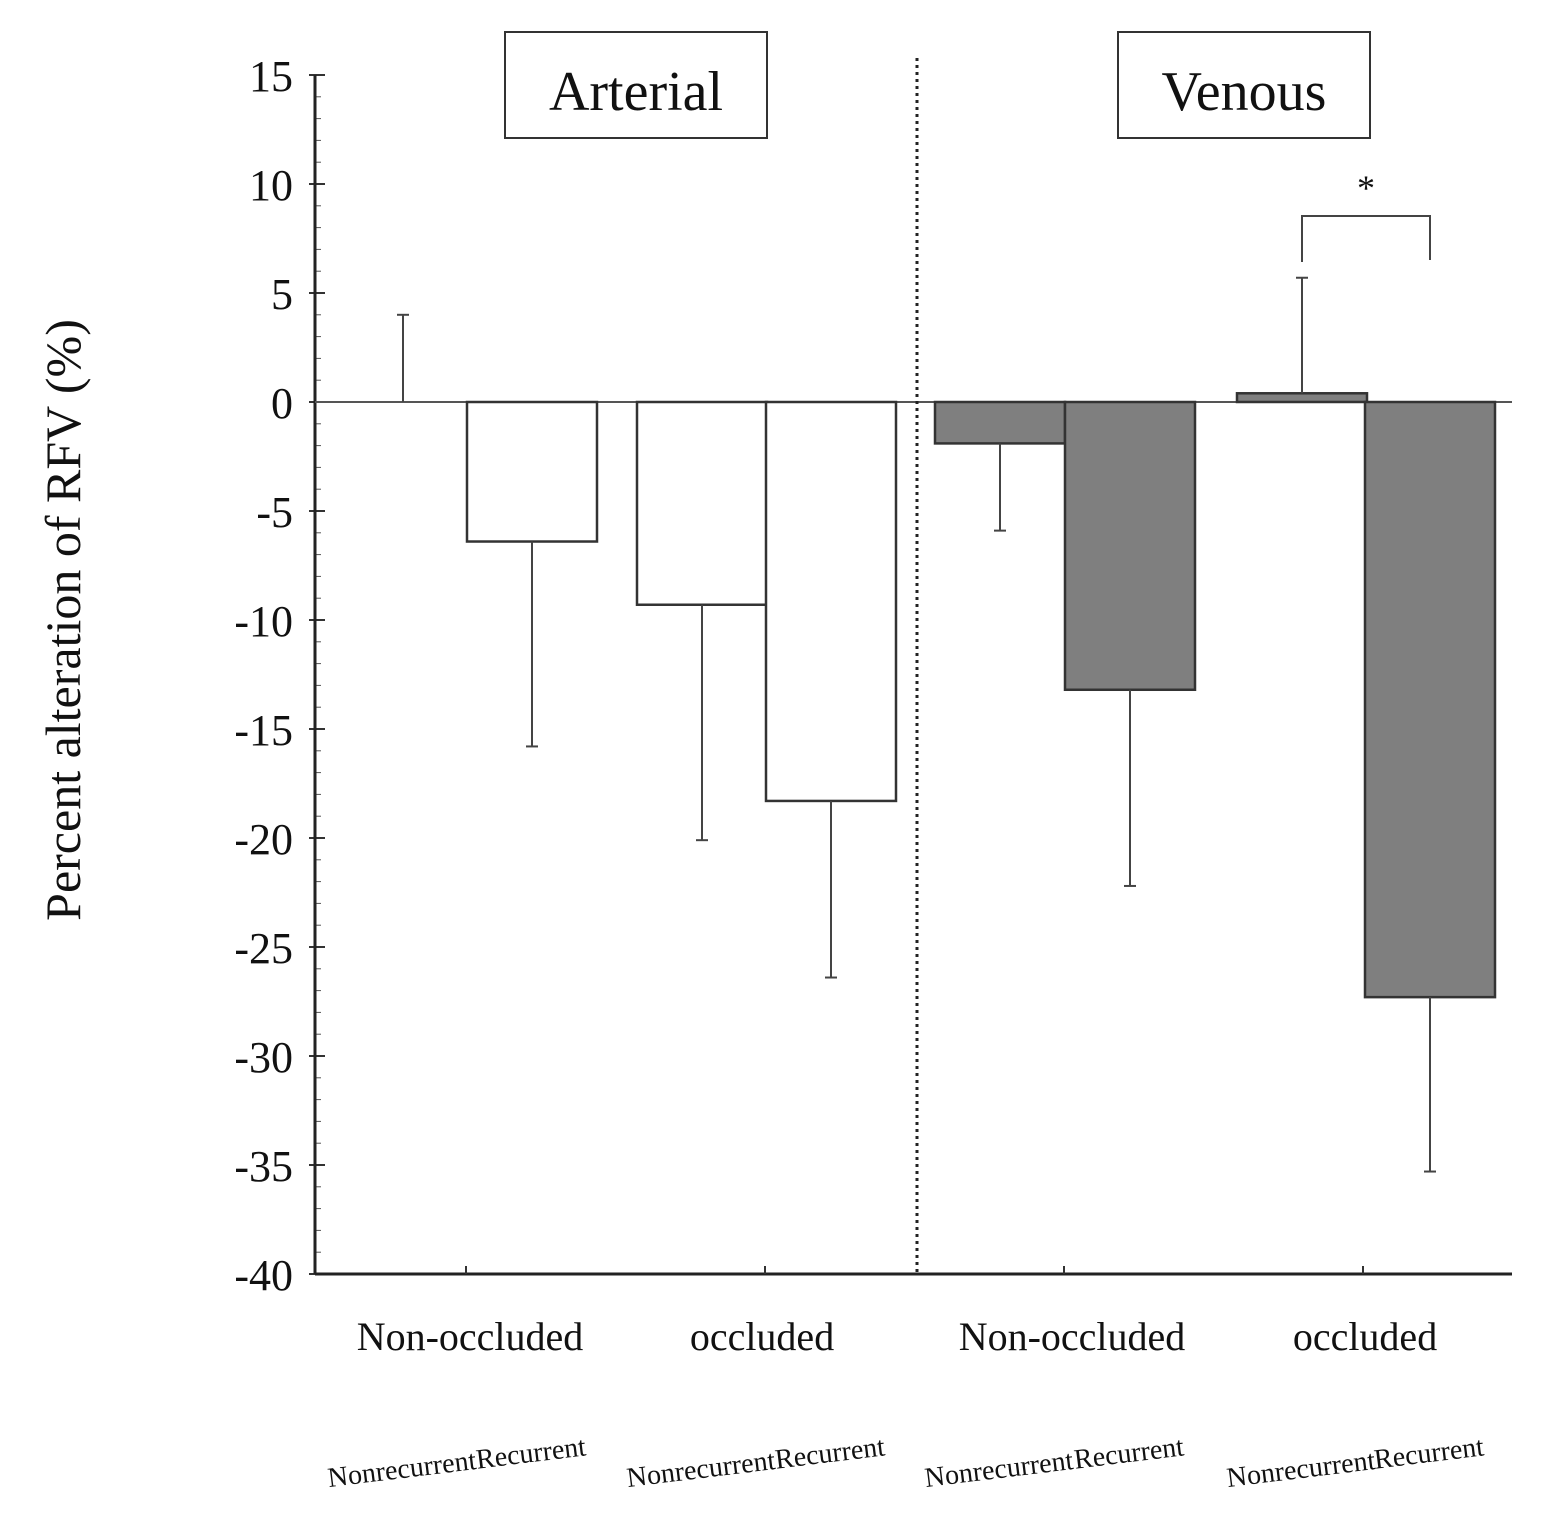  I want to click on y-tick-label: -30, so click(263, 1057).